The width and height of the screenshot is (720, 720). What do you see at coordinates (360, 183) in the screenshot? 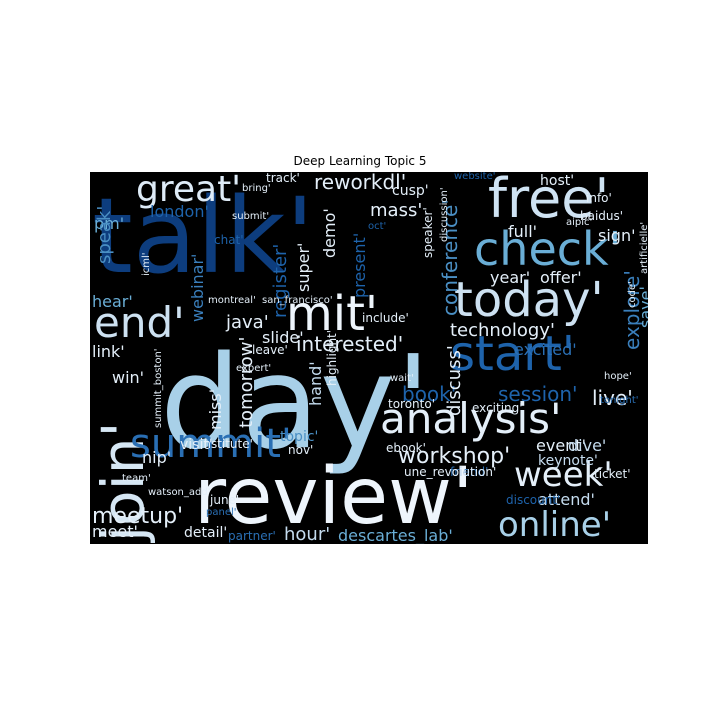
I see `cloud-word: reworkdl'` at bounding box center [360, 183].